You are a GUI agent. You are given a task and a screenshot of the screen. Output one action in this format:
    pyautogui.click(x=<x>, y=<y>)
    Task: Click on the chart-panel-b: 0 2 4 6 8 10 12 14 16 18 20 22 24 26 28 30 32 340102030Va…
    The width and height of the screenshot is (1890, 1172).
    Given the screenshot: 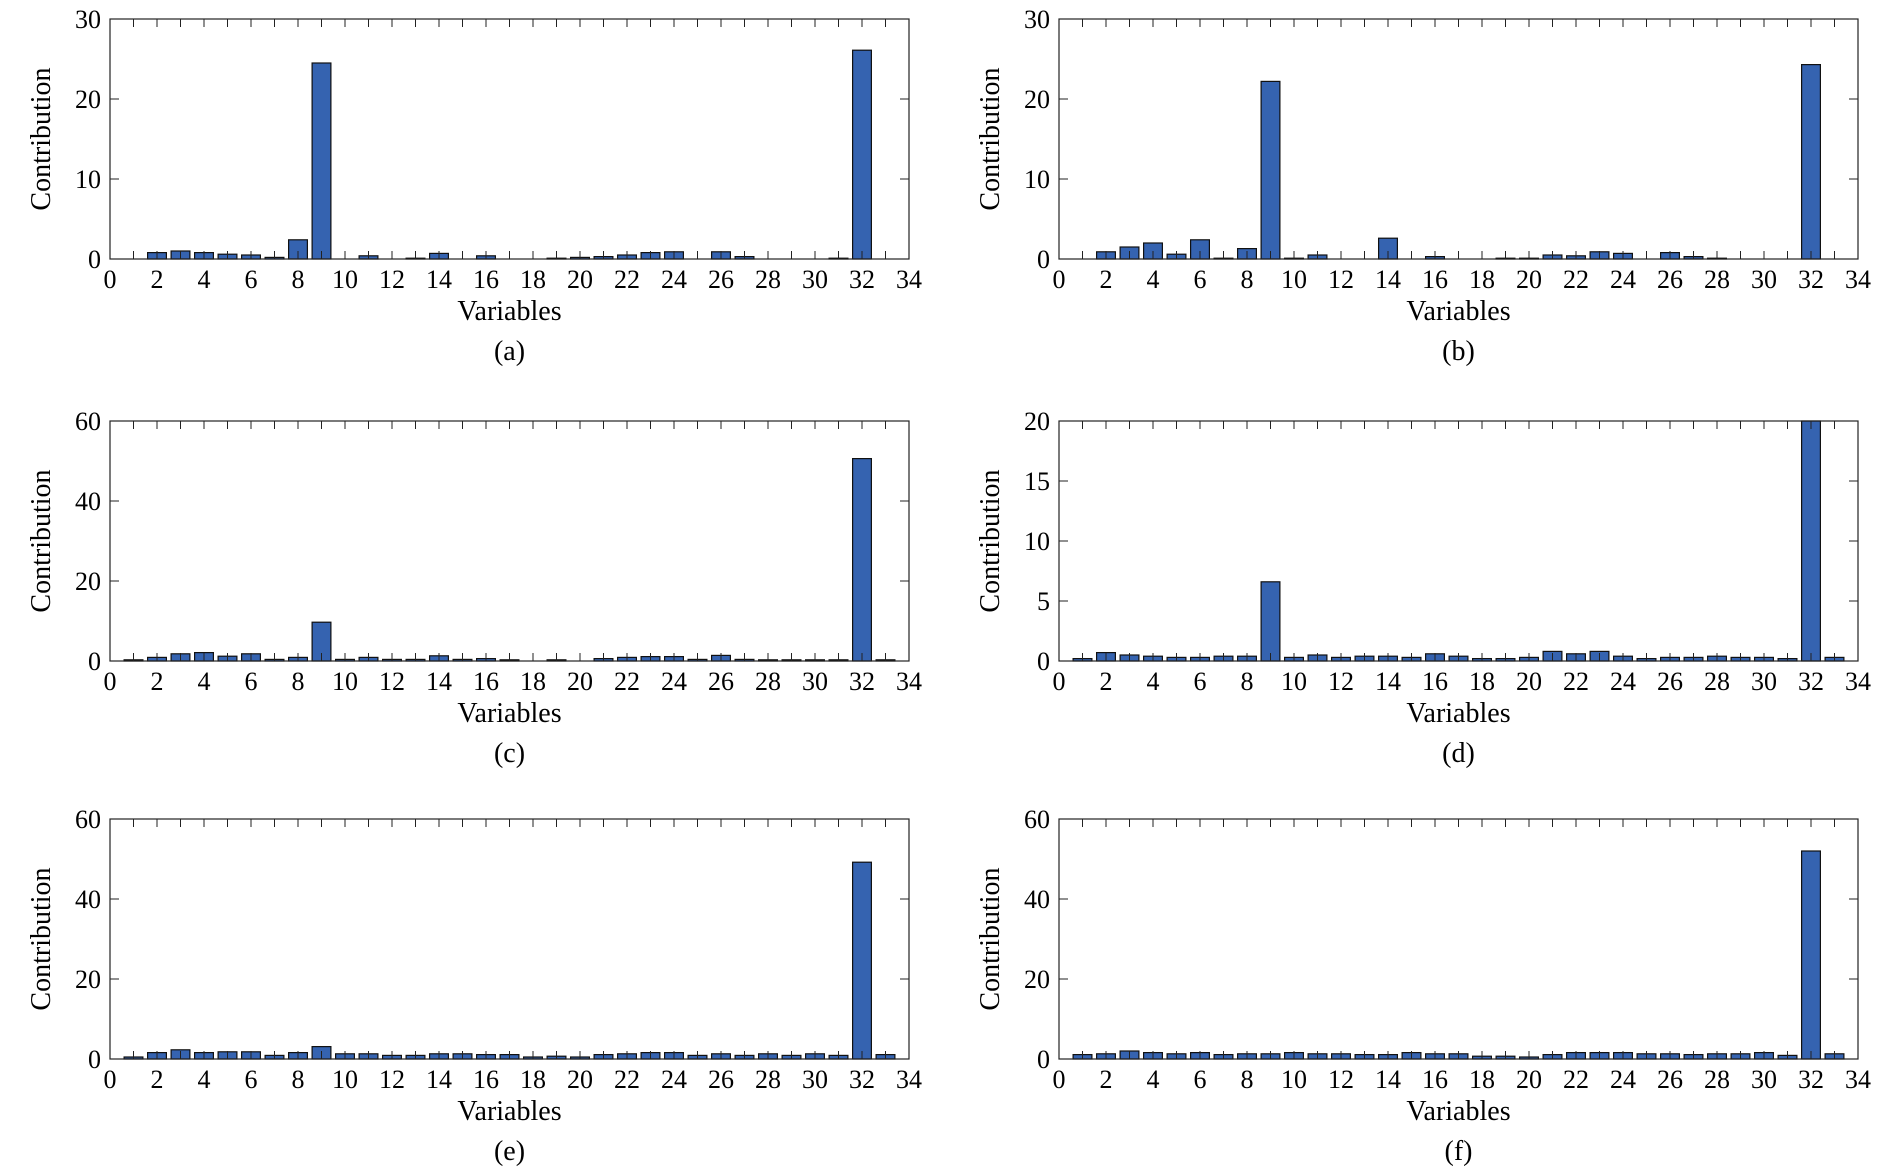 What is the action you would take?
    pyautogui.click(x=1423, y=186)
    